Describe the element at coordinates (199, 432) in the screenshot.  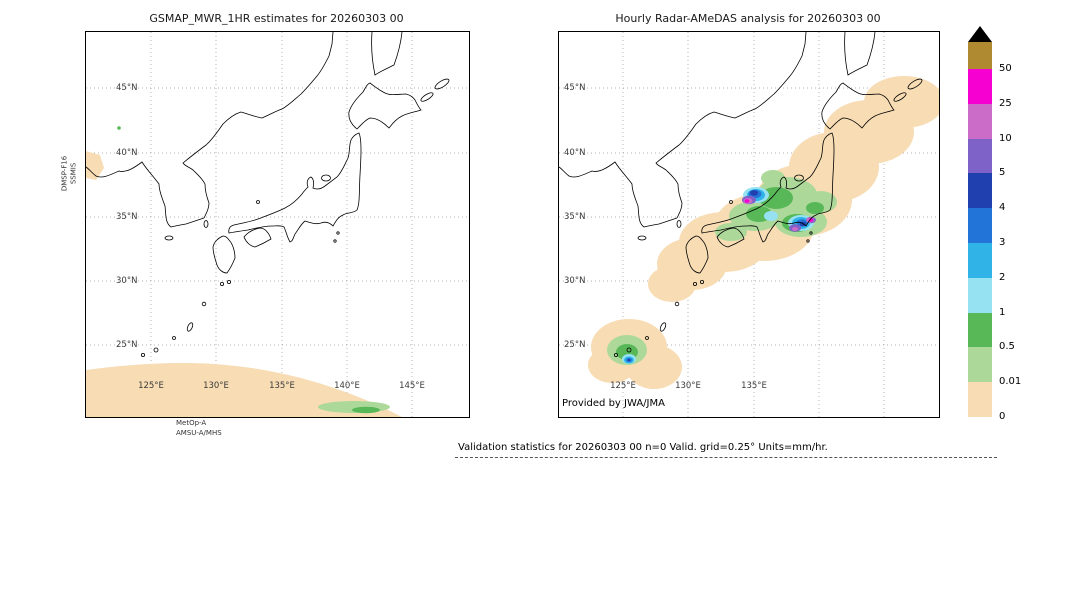
I see `swath-source-label-line2: AMSU-A/MHS` at that location.